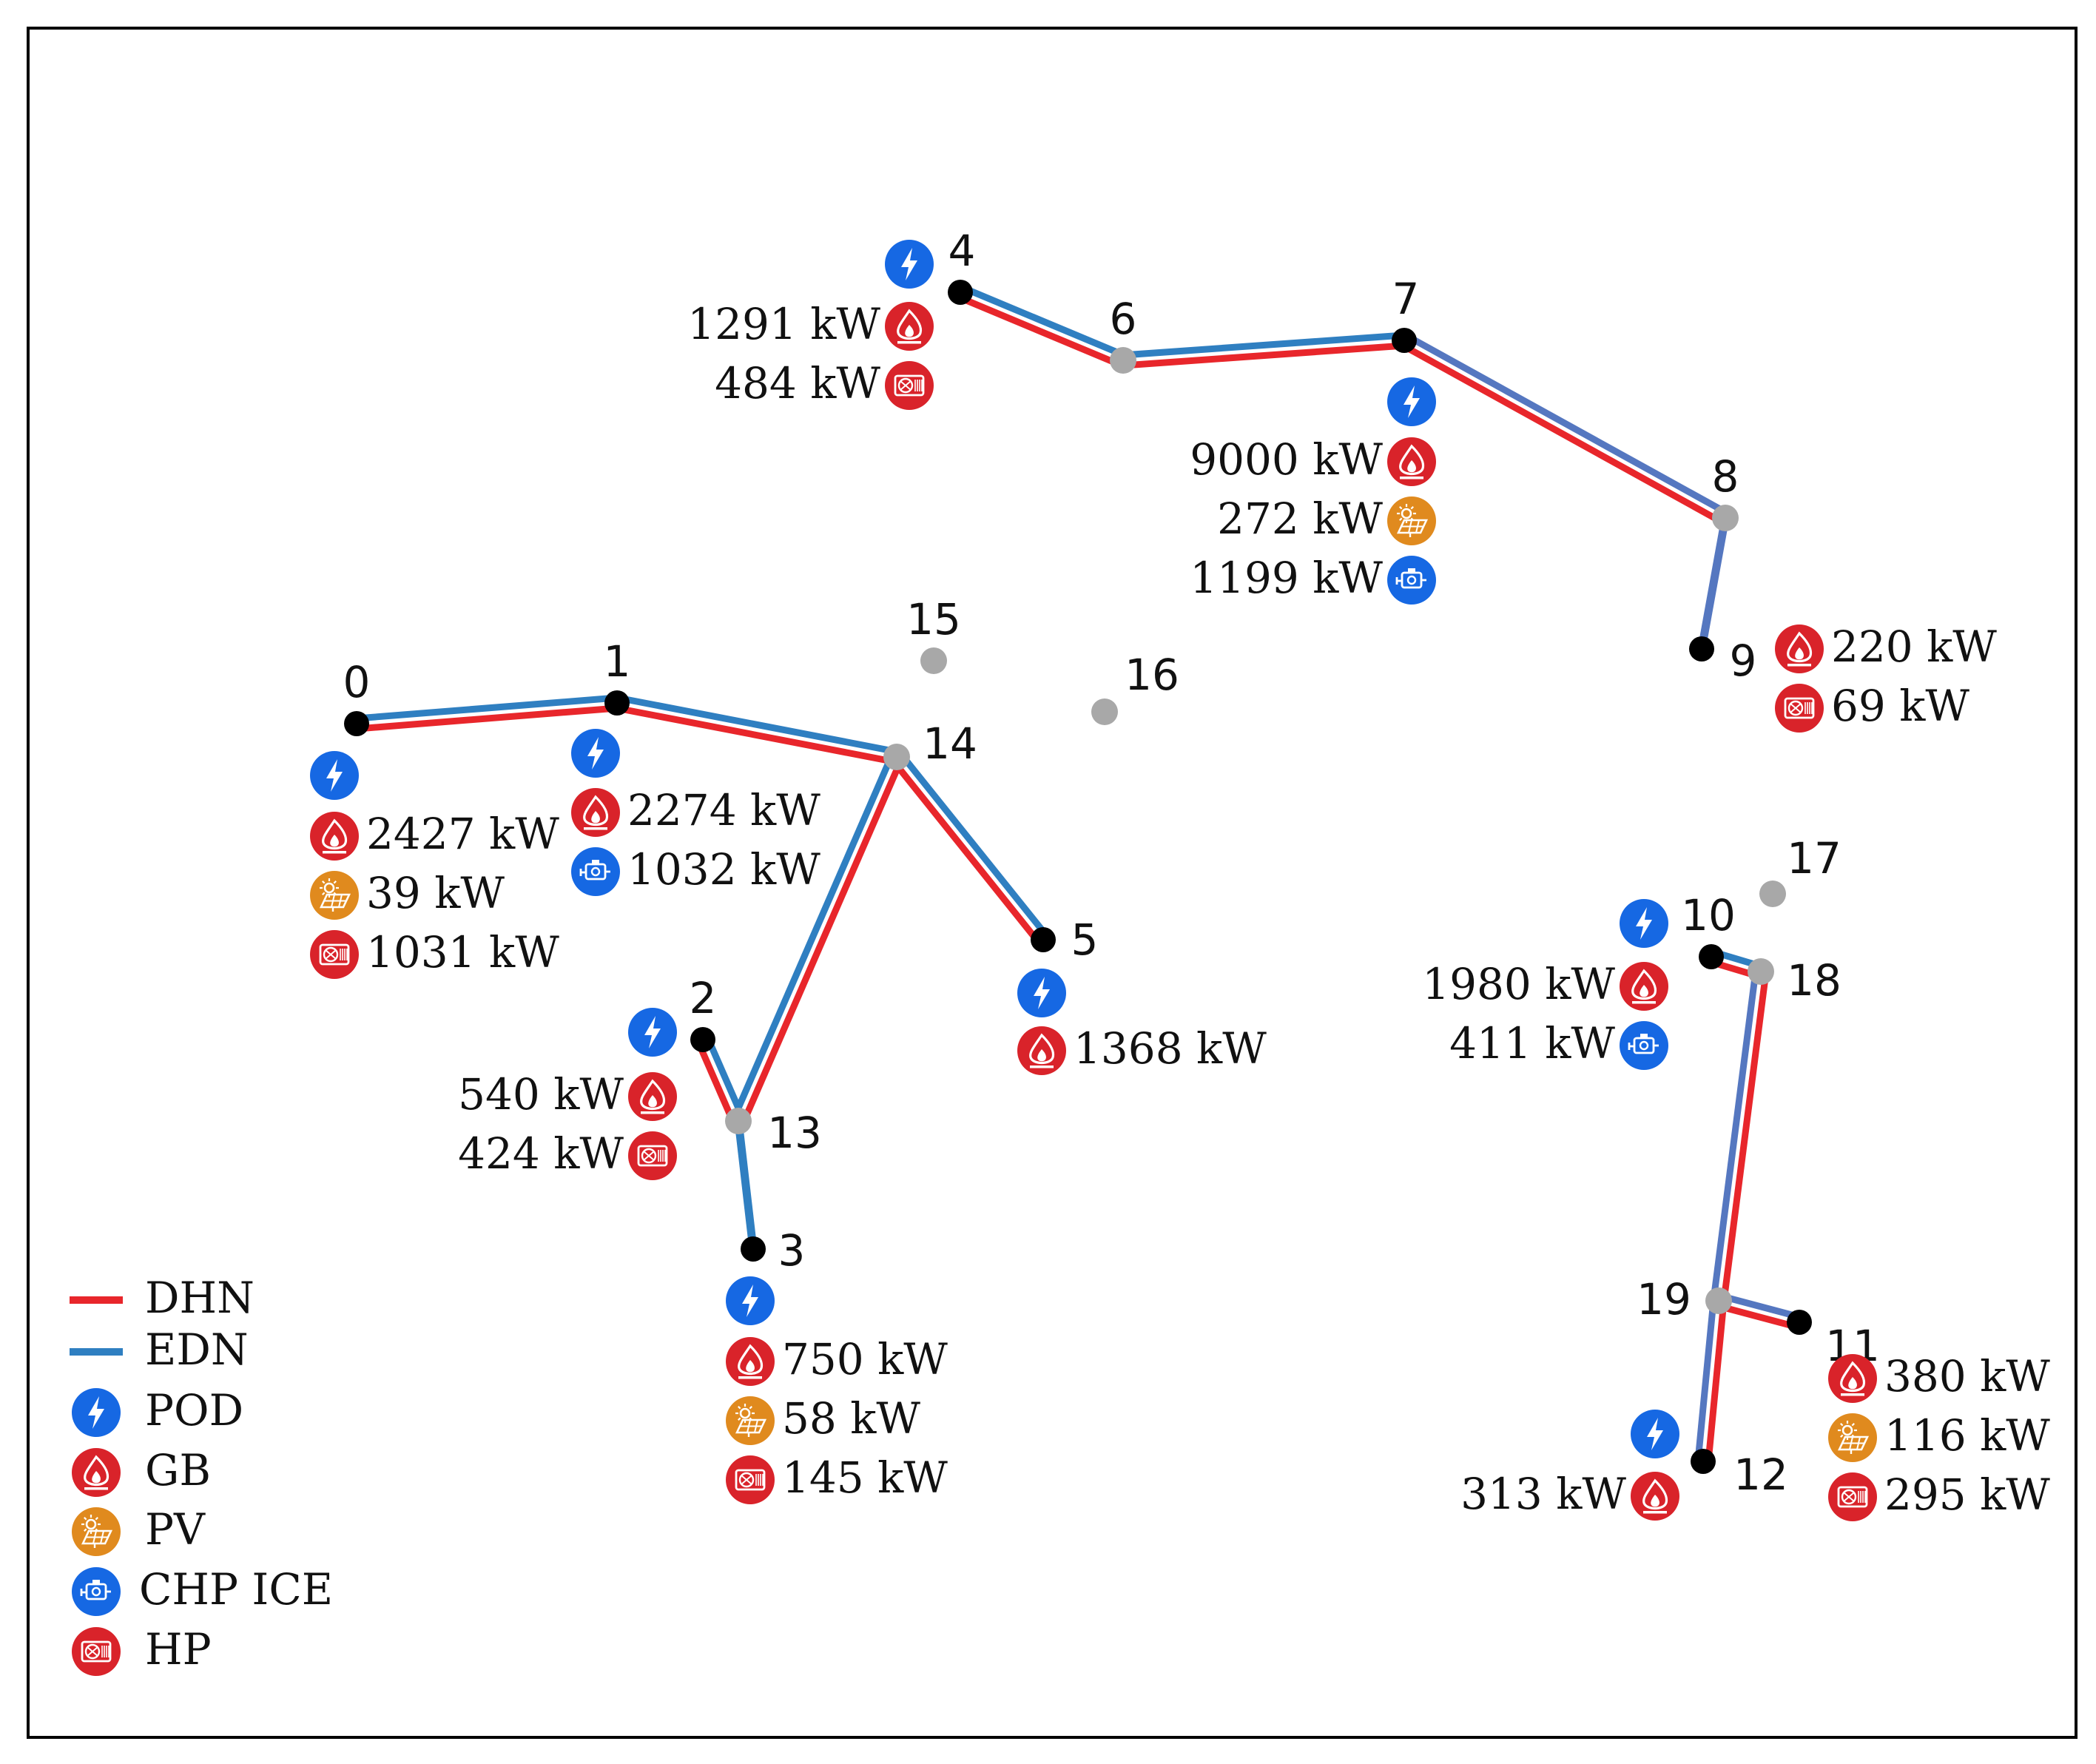 The height and width of the screenshot is (1764, 2096). What do you see at coordinates (96, 1412) in the screenshot?
I see `legend-pod-icon` at bounding box center [96, 1412].